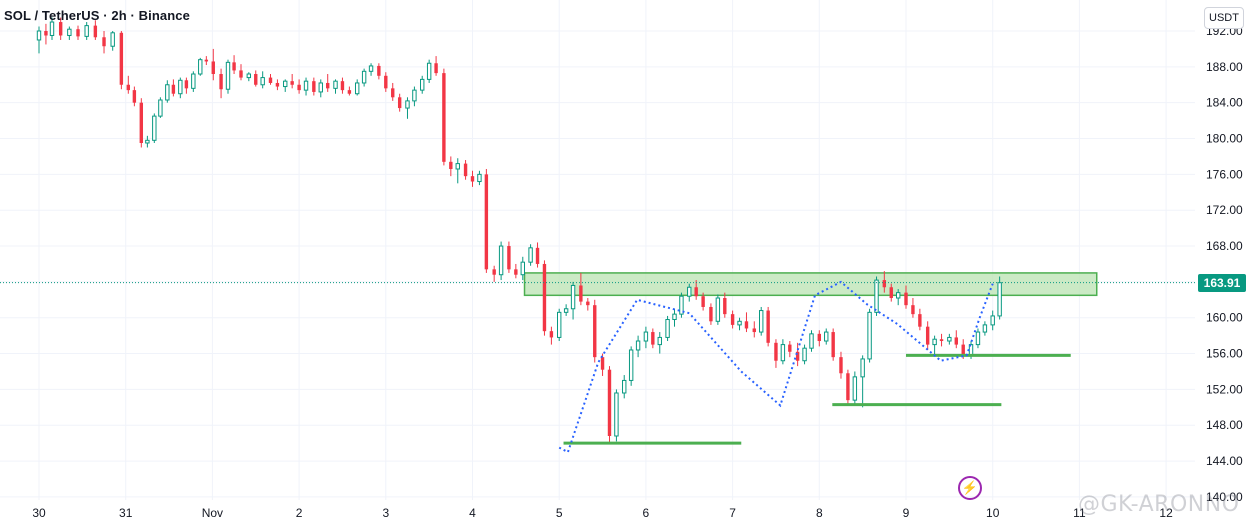  Describe the element at coordinates (39, 513) in the screenshot. I see `x-tick-label: 30` at that location.